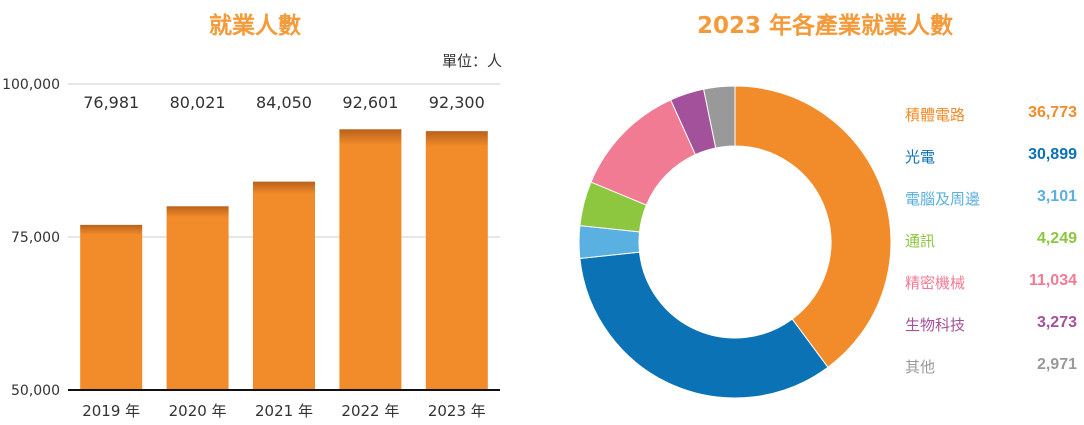  I want to click on bar-value-label: 80,021, so click(198, 102).